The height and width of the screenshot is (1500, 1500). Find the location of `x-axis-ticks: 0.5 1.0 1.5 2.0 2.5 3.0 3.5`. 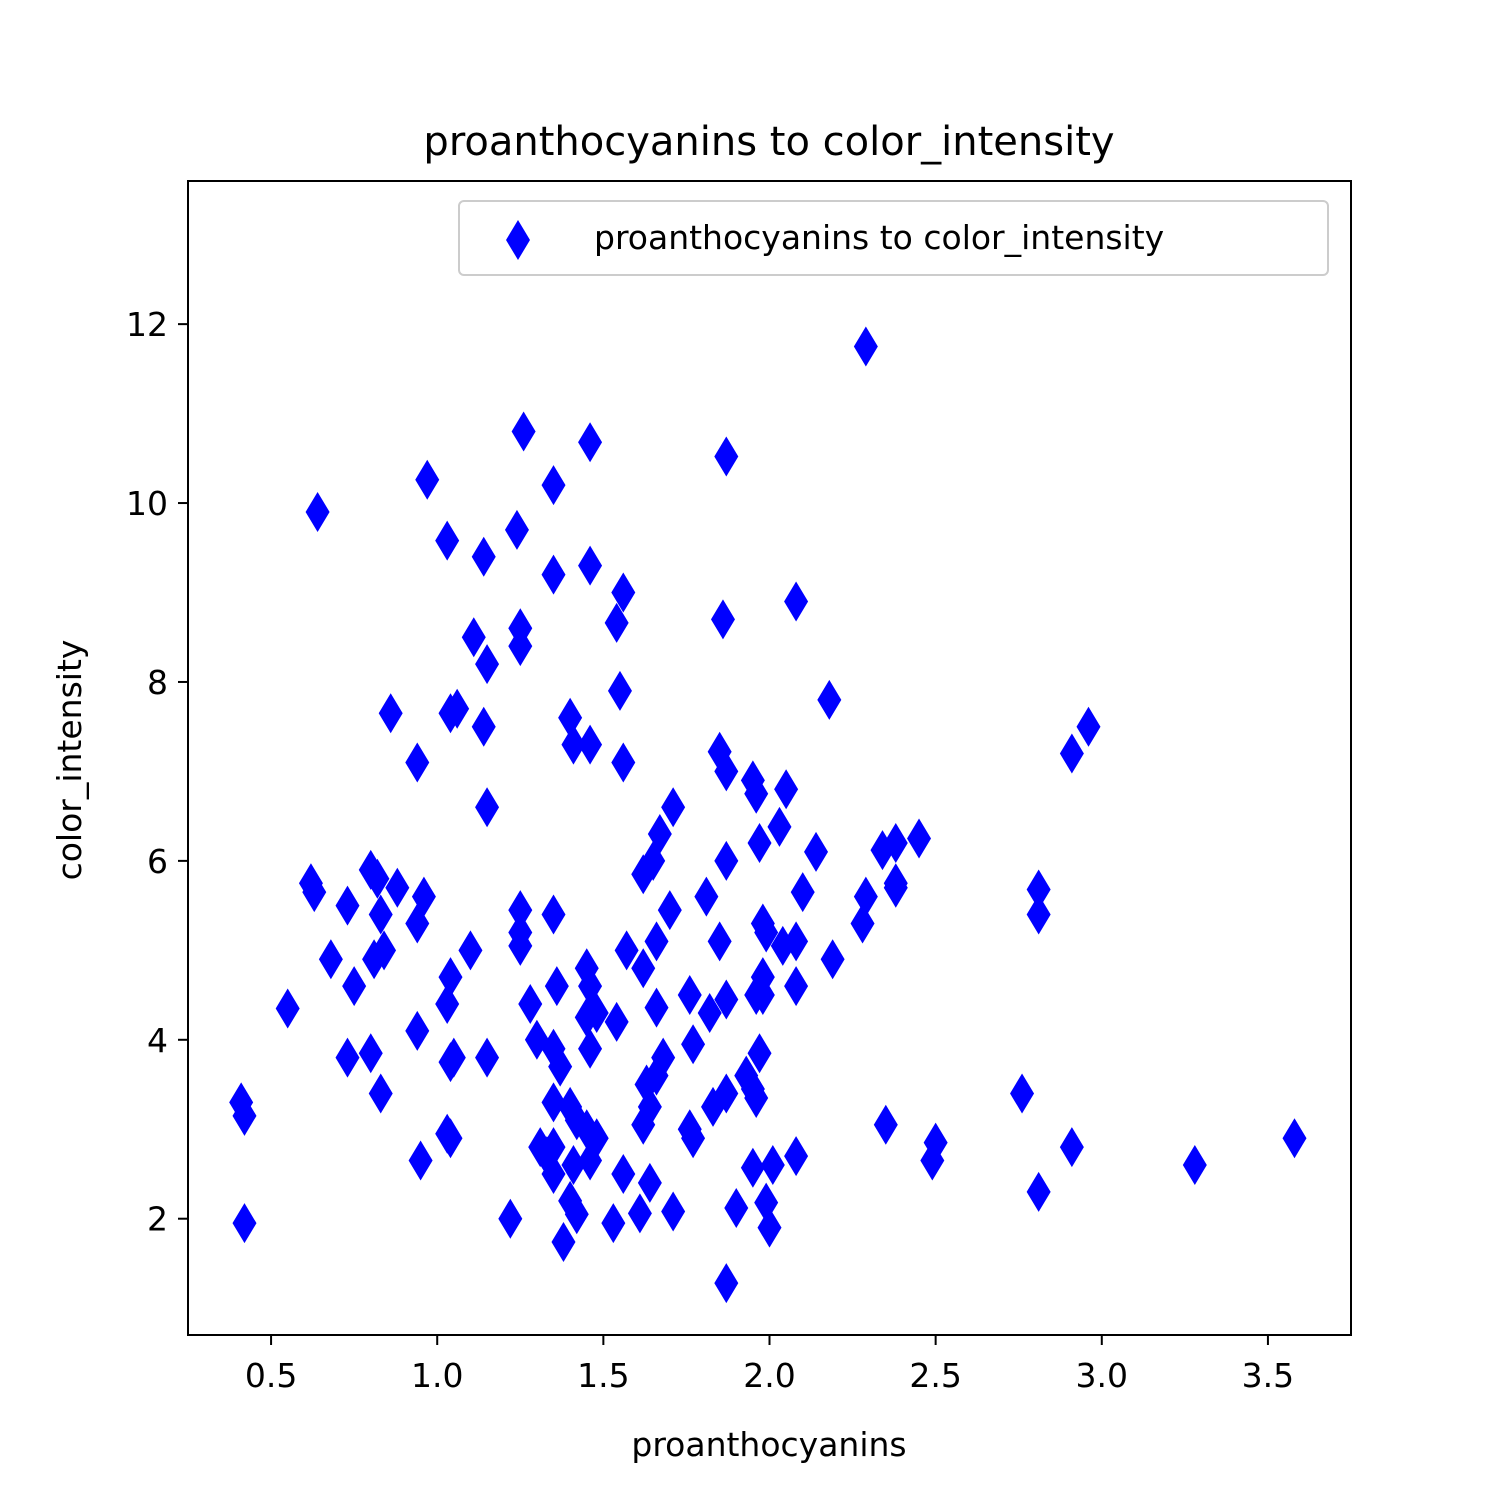

x-axis-ticks: 0.5 1.0 1.5 2.0 2.5 3.0 3.5 is located at coordinates (769, 1365).